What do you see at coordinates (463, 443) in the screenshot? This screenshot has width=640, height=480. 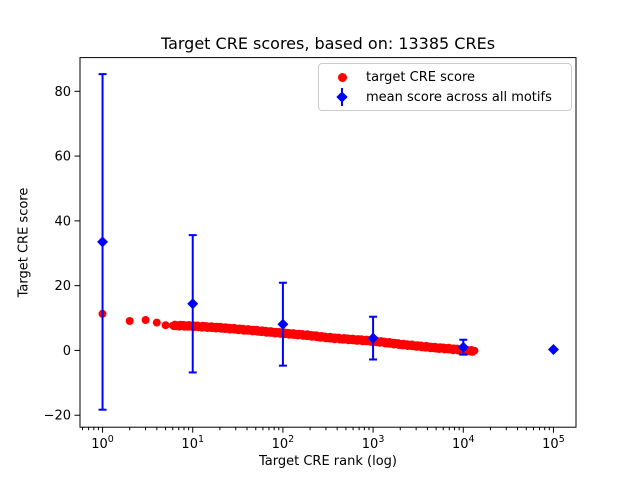 I see `x-tick-label: 10⁴` at bounding box center [463, 443].